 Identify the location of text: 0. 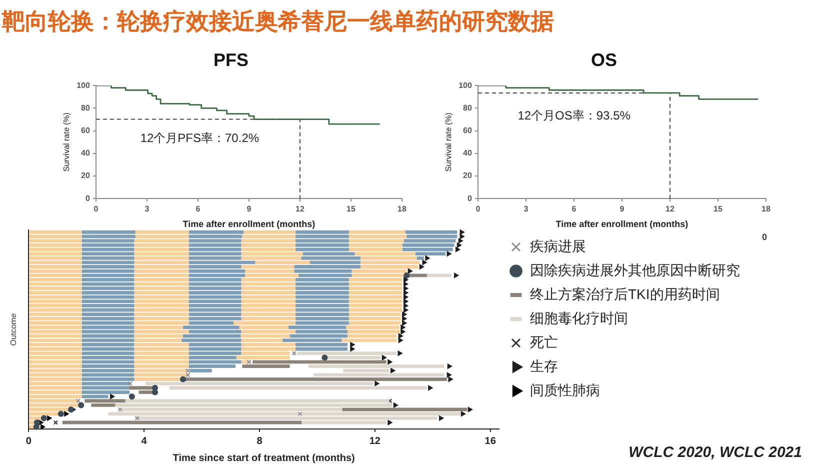
(765, 237).